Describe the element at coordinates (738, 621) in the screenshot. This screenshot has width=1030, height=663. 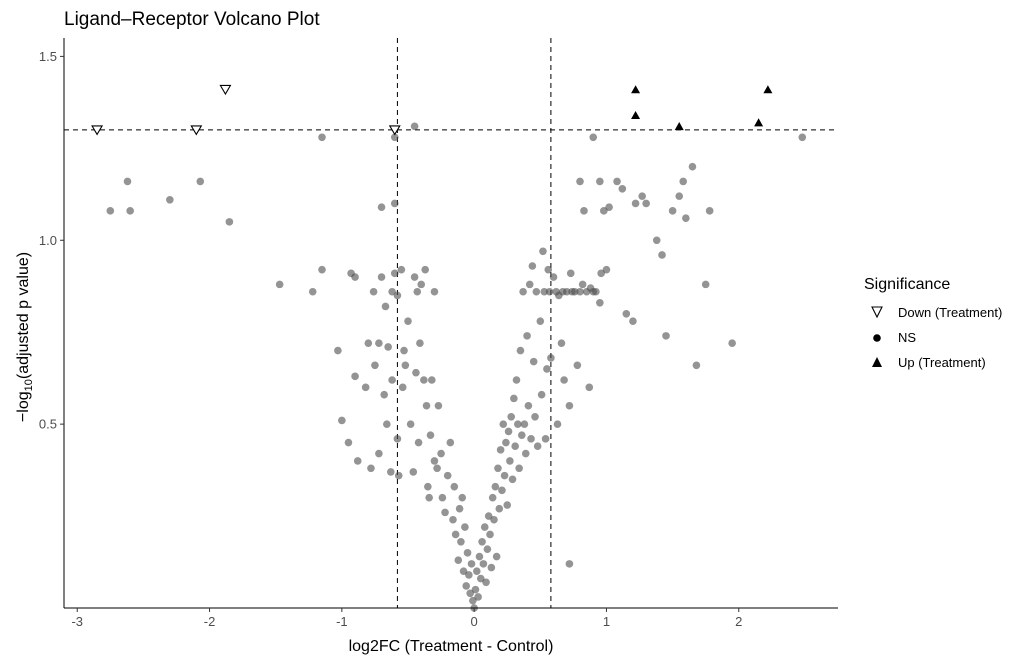
I see `x-tick-label: 2` at that location.